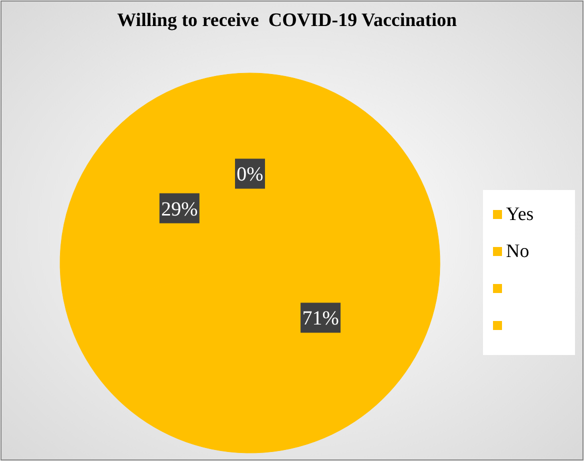  Describe the element at coordinates (518, 251) in the screenshot. I see `legend-label: No` at that location.